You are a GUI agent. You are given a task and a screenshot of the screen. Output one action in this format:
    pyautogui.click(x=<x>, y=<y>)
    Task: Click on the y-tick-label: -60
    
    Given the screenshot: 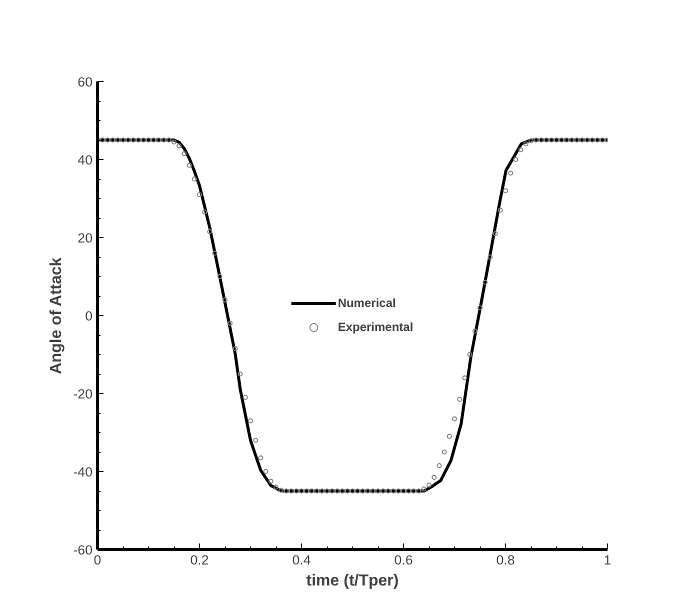 What is the action you would take?
    pyautogui.click(x=82, y=550)
    